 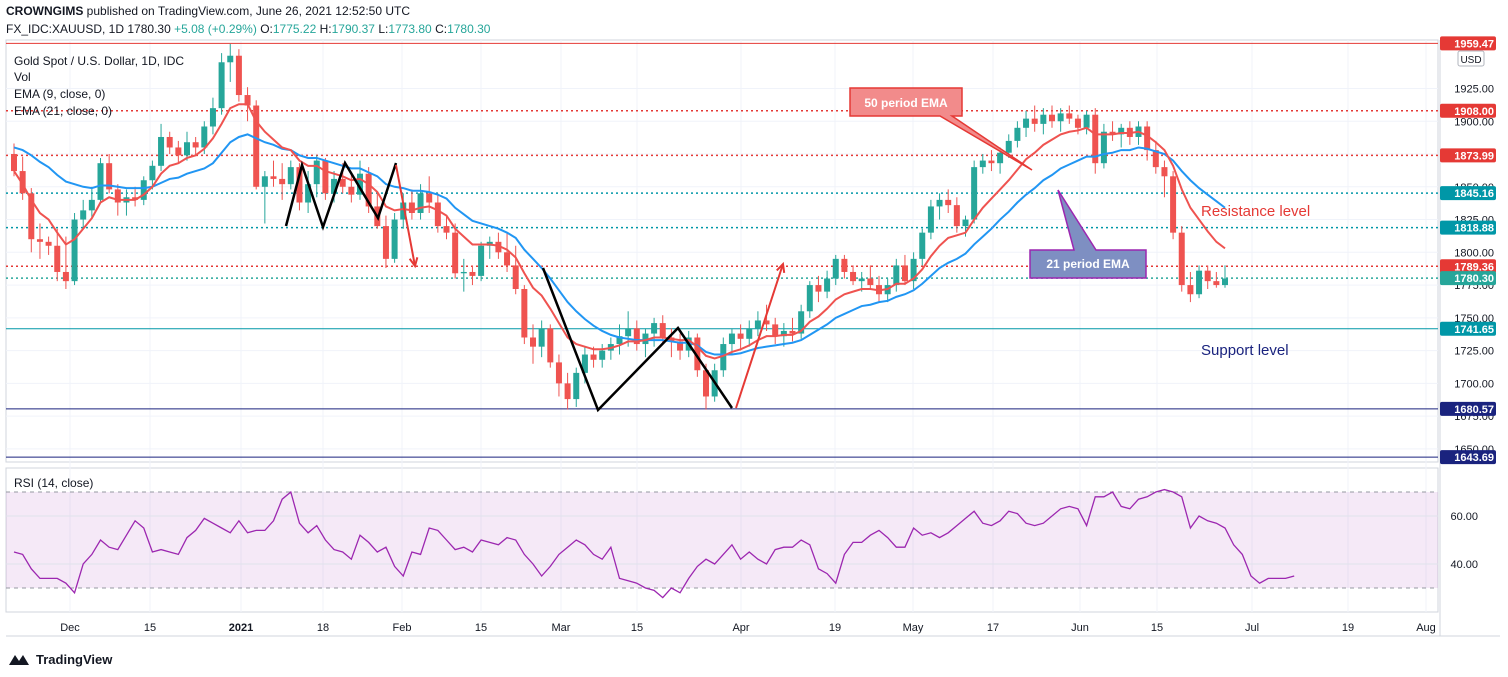 I want to click on high-label: H:, so click(x=325, y=29).